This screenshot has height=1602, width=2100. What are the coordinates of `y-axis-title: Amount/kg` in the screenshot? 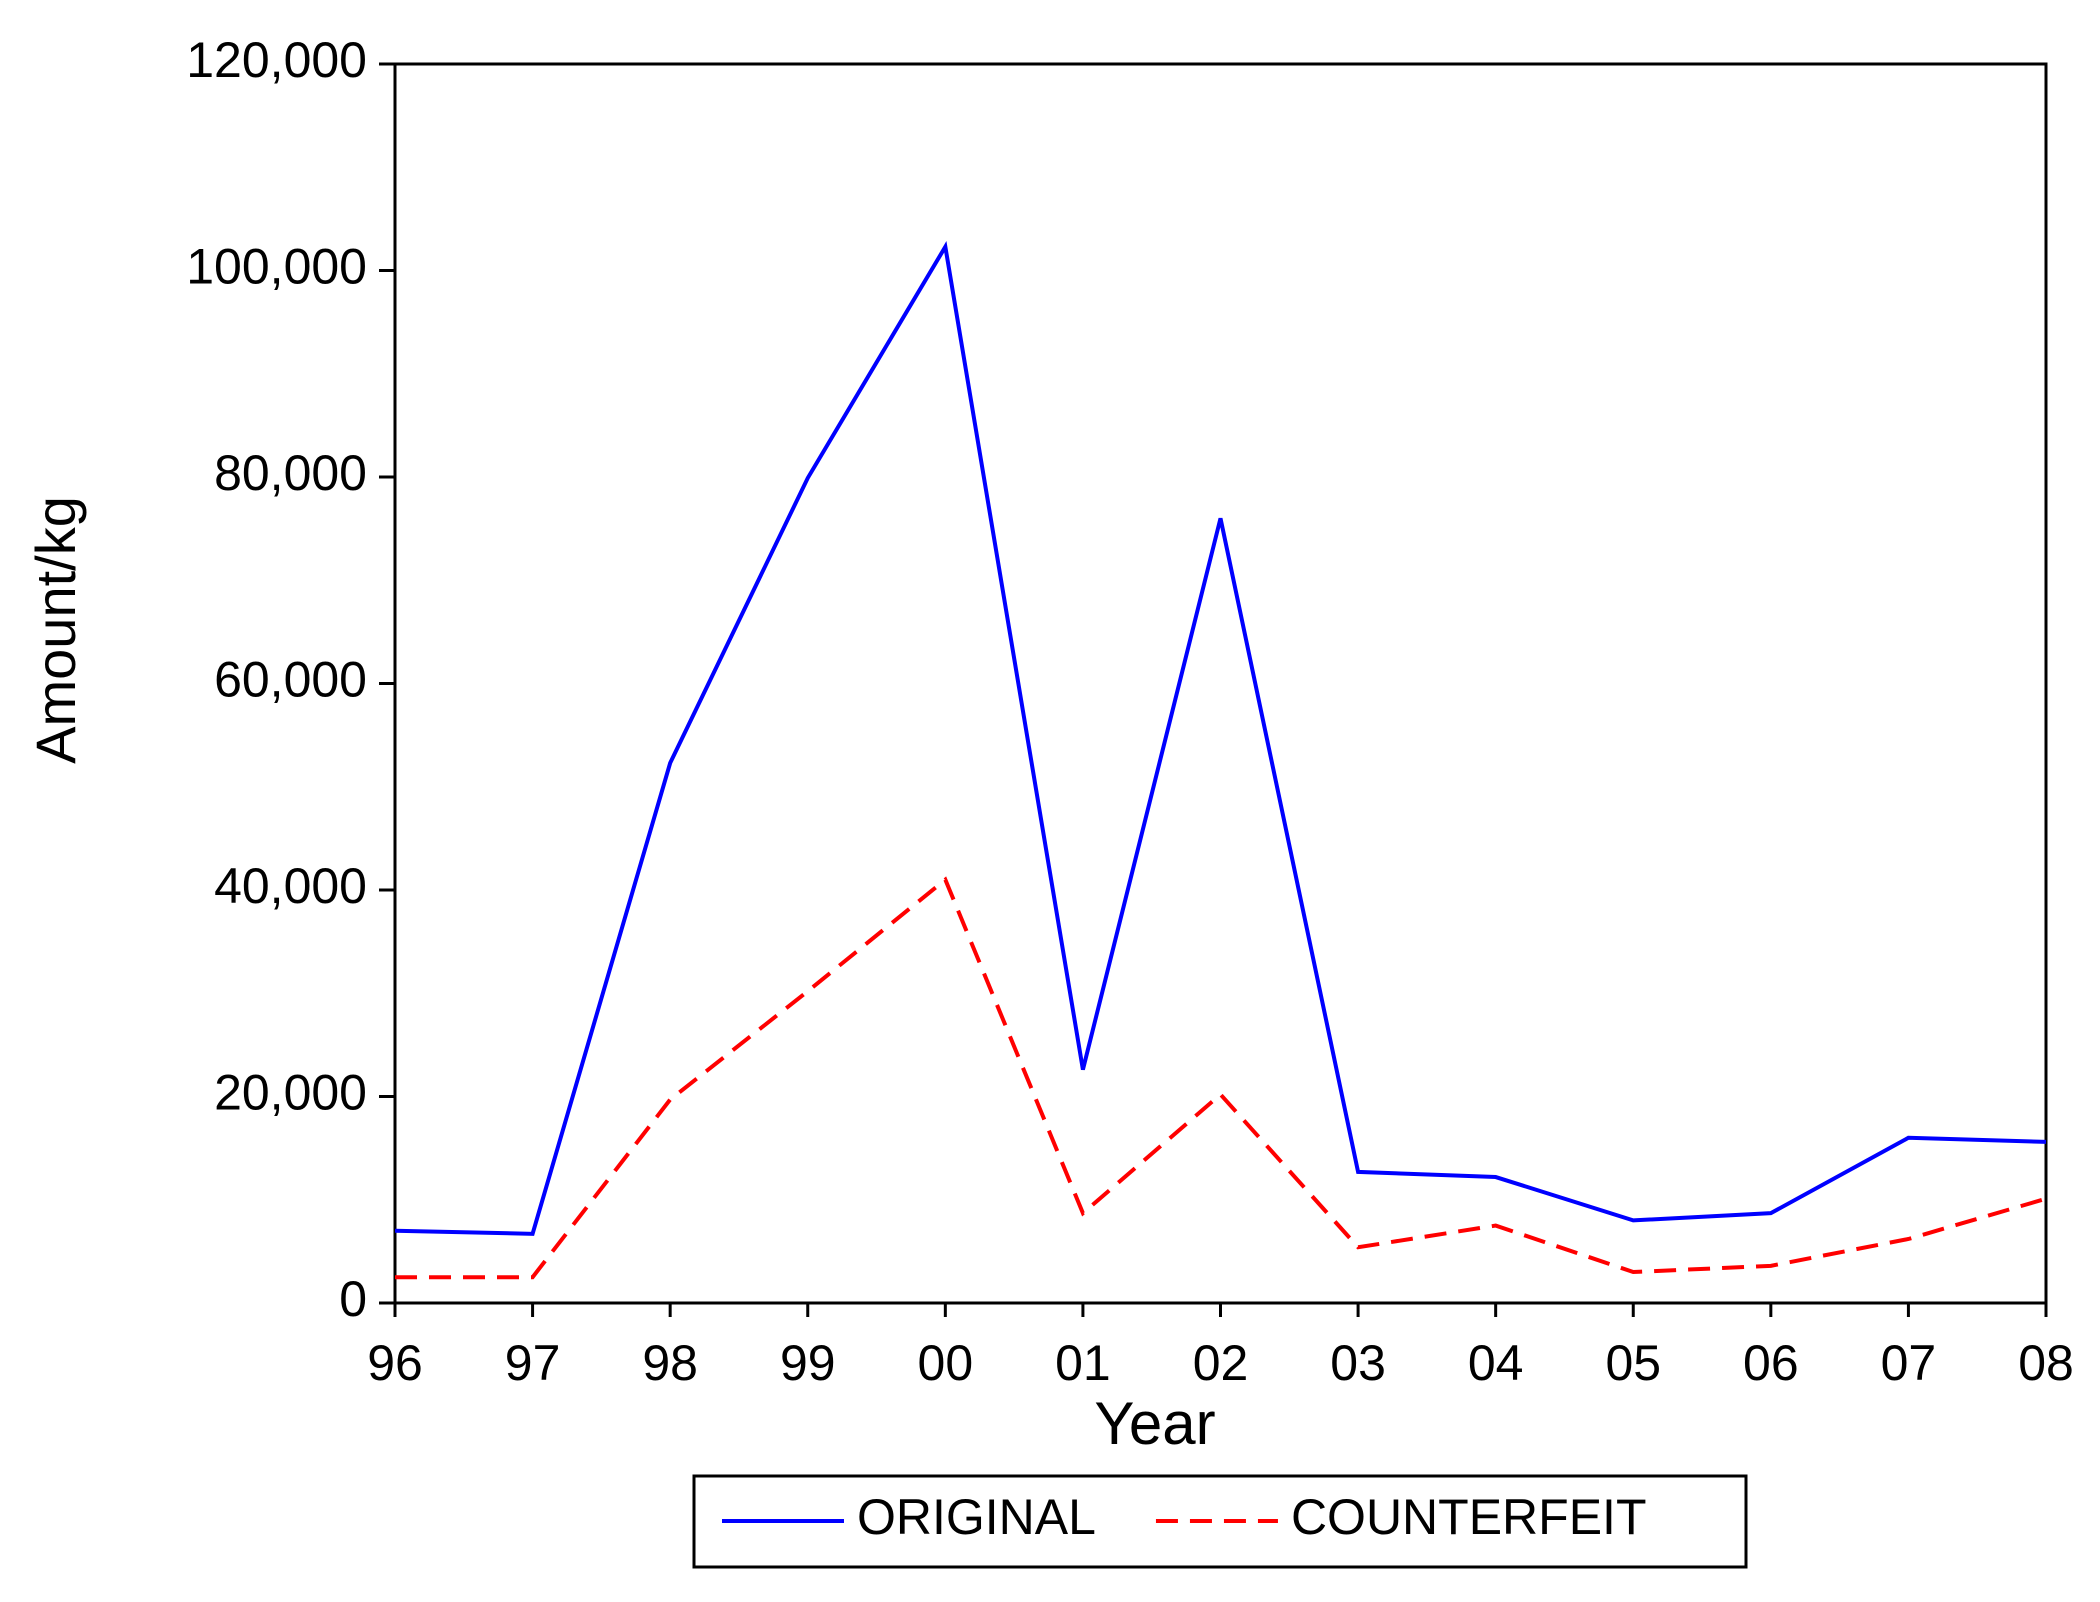 It's located at (55, 630).